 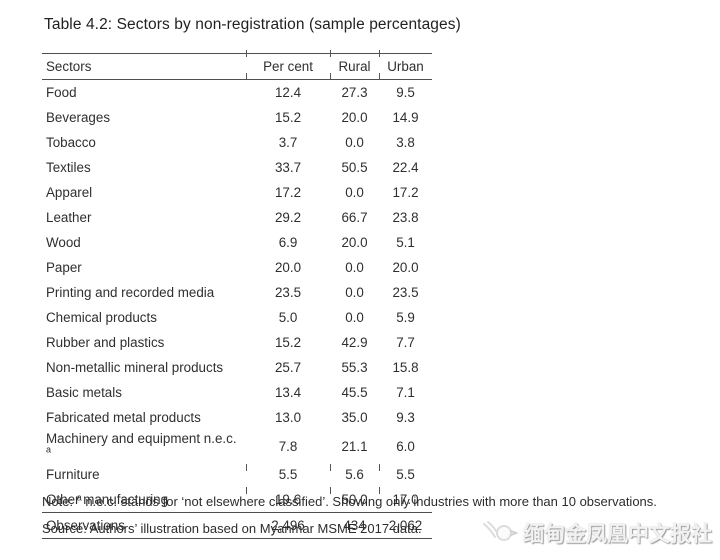 I want to click on urban-cell: 14.9, so click(x=405, y=117).